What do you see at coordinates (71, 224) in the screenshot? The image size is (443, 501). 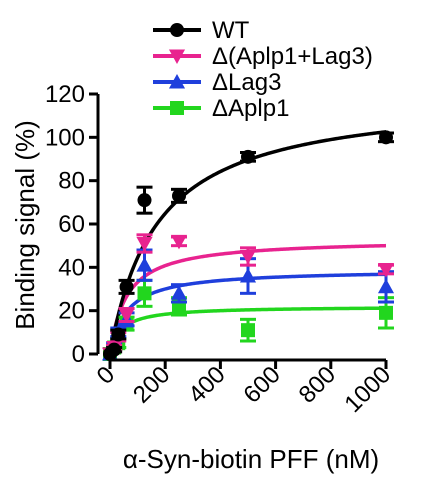 I see `y-tick-label: 60` at bounding box center [71, 224].